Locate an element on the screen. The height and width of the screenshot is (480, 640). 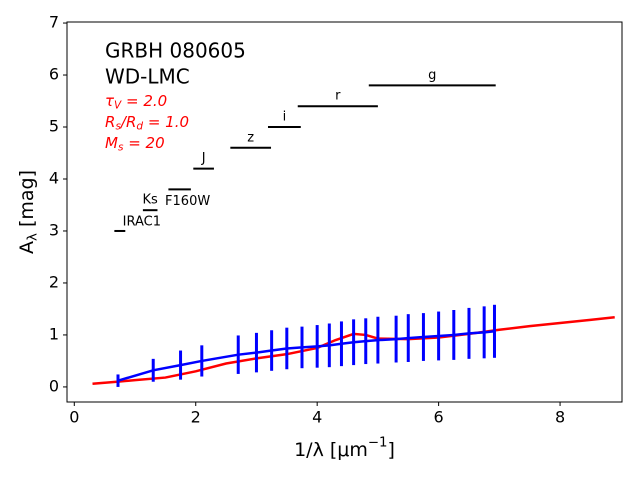
text-part: −1 is located at coordinates (378, 442).